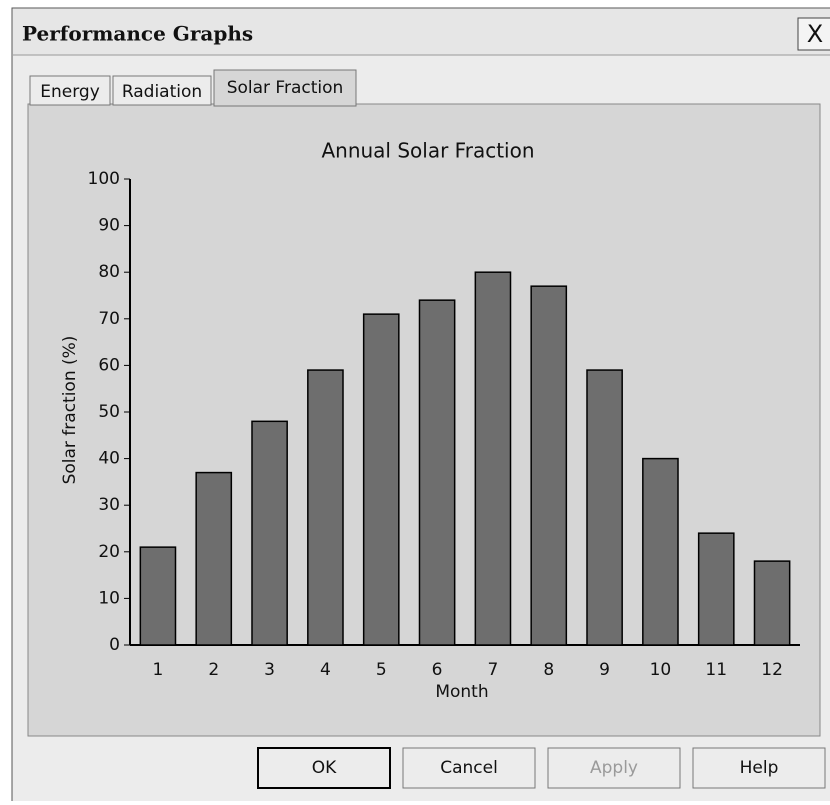 The height and width of the screenshot is (805, 830). I want to click on x-tick-label: 6, so click(437, 670).